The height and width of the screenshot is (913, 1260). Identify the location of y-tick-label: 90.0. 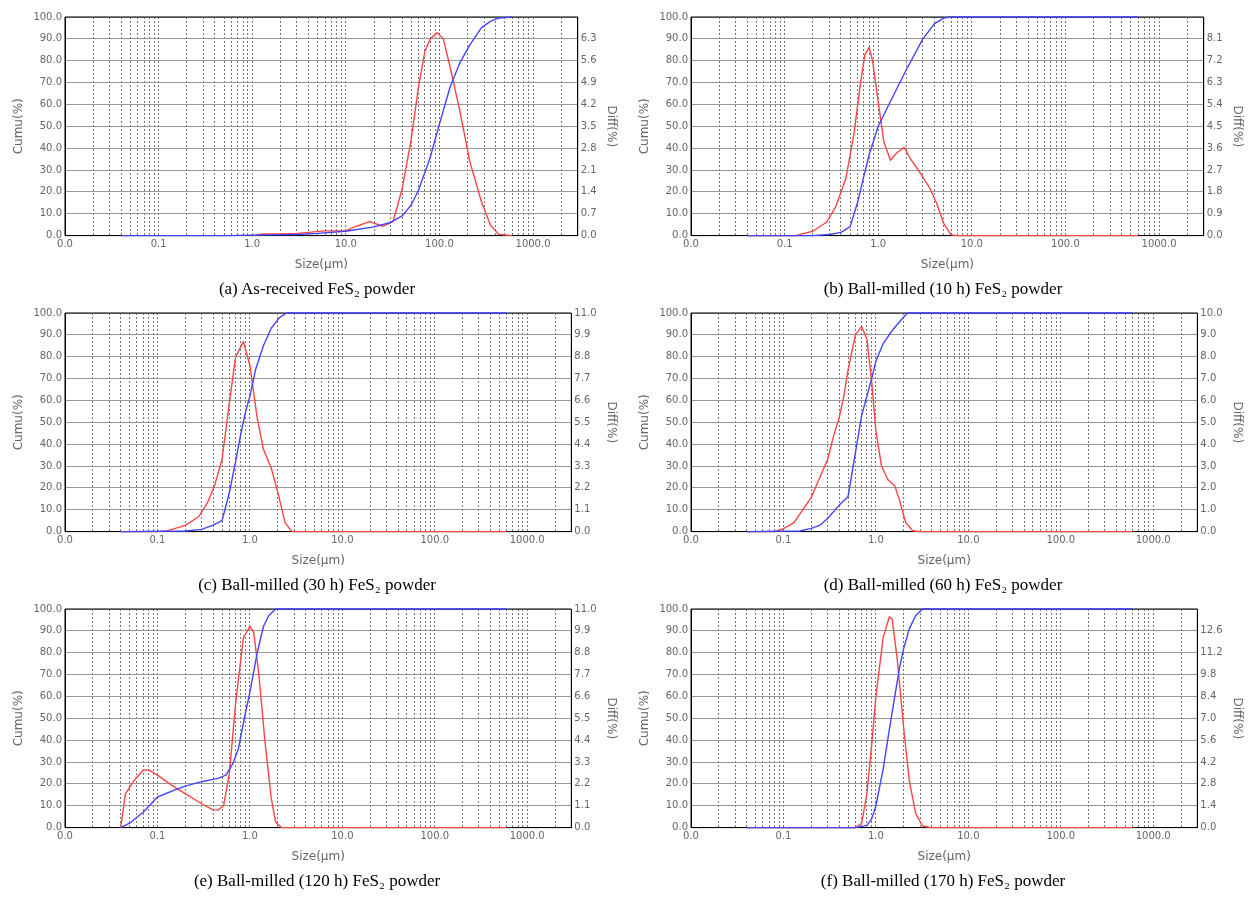
(677, 38).